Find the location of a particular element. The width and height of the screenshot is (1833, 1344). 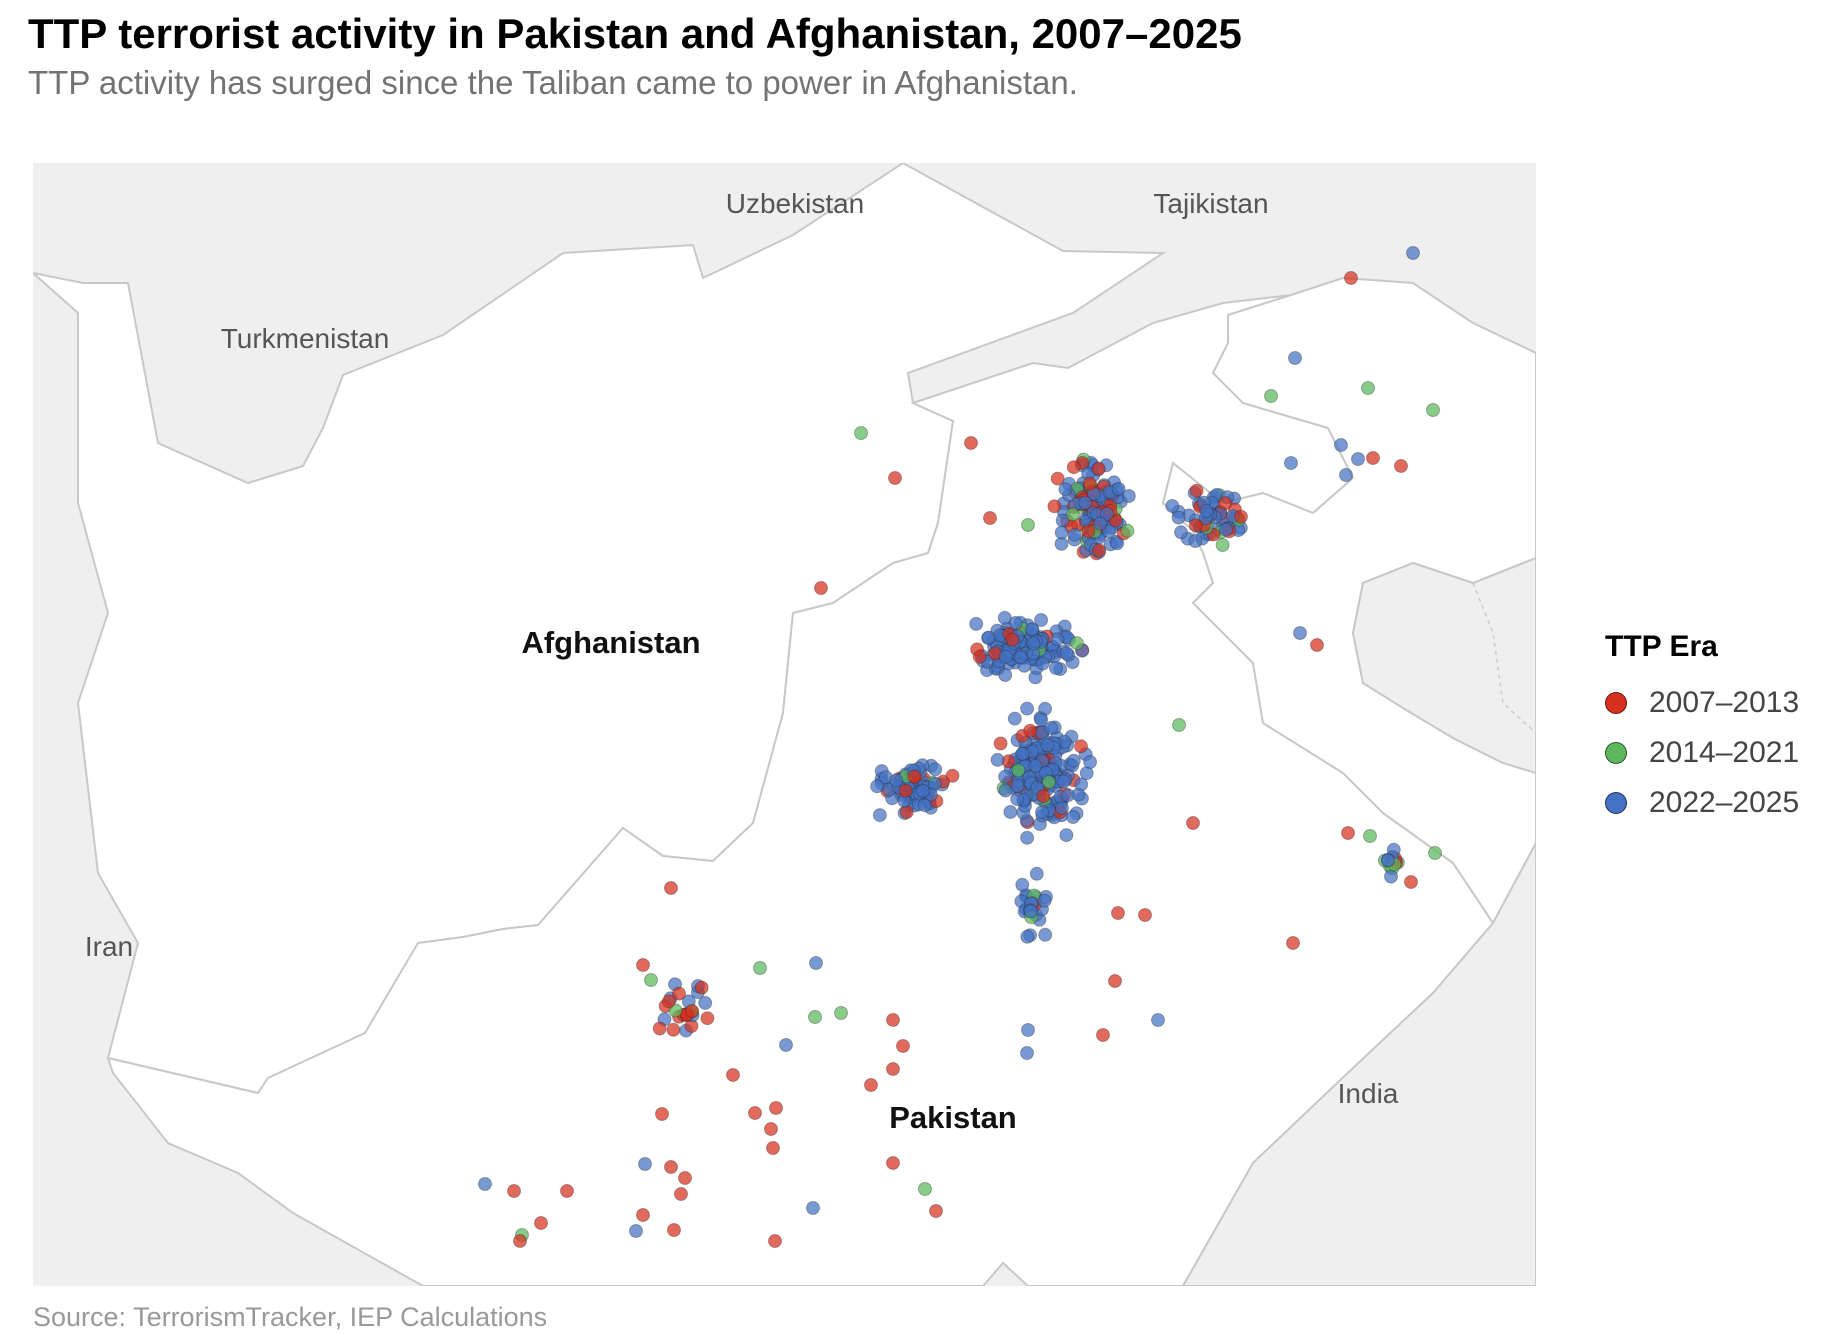

label-turkmenistan: Turkmenistan is located at coordinates (305, 338).